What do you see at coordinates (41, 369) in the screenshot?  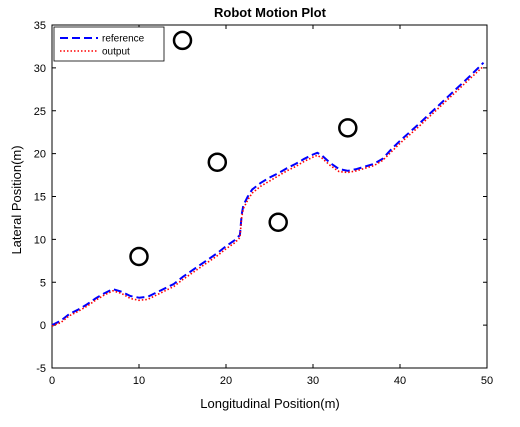 I see `y-tick-label: -5` at bounding box center [41, 369].